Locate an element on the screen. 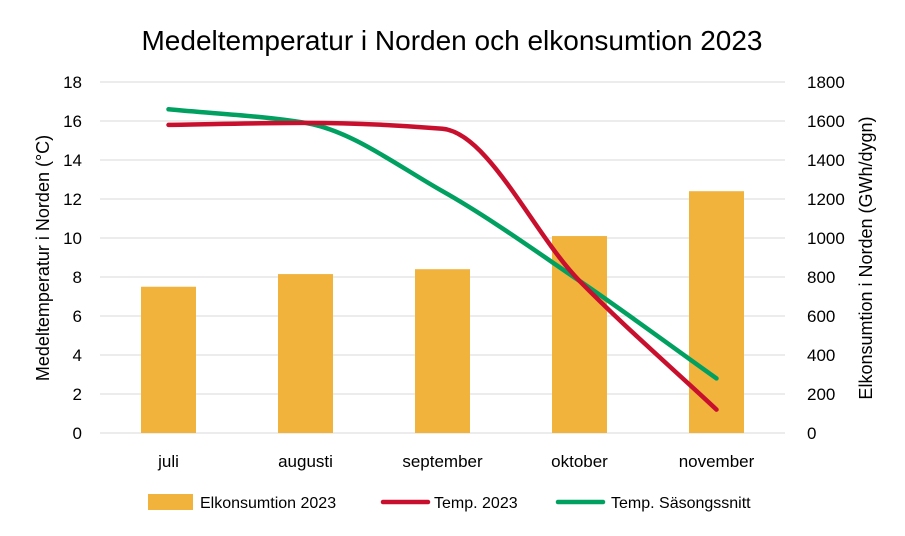  y-right-tick-label: 200 is located at coordinates (821, 394).